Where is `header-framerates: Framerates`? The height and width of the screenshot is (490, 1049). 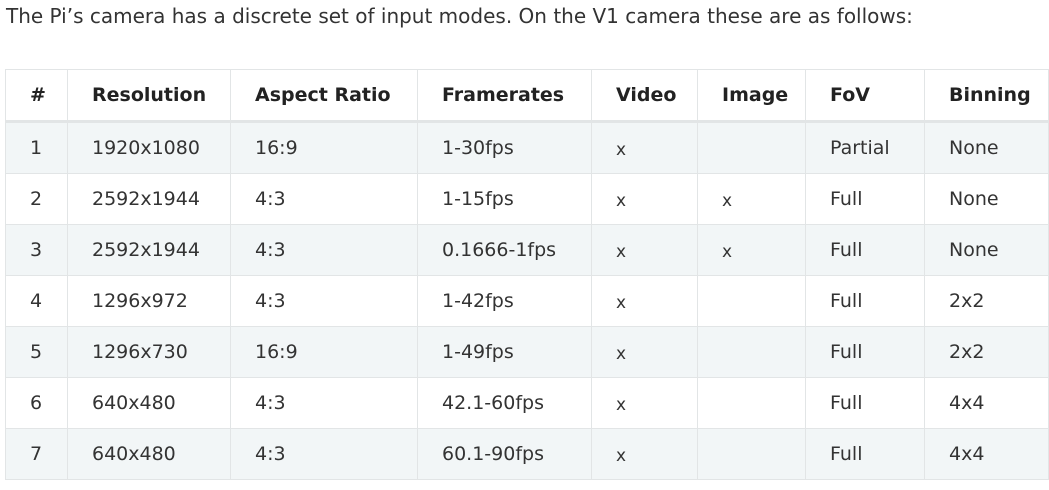 header-framerates: Framerates is located at coordinates (504, 96).